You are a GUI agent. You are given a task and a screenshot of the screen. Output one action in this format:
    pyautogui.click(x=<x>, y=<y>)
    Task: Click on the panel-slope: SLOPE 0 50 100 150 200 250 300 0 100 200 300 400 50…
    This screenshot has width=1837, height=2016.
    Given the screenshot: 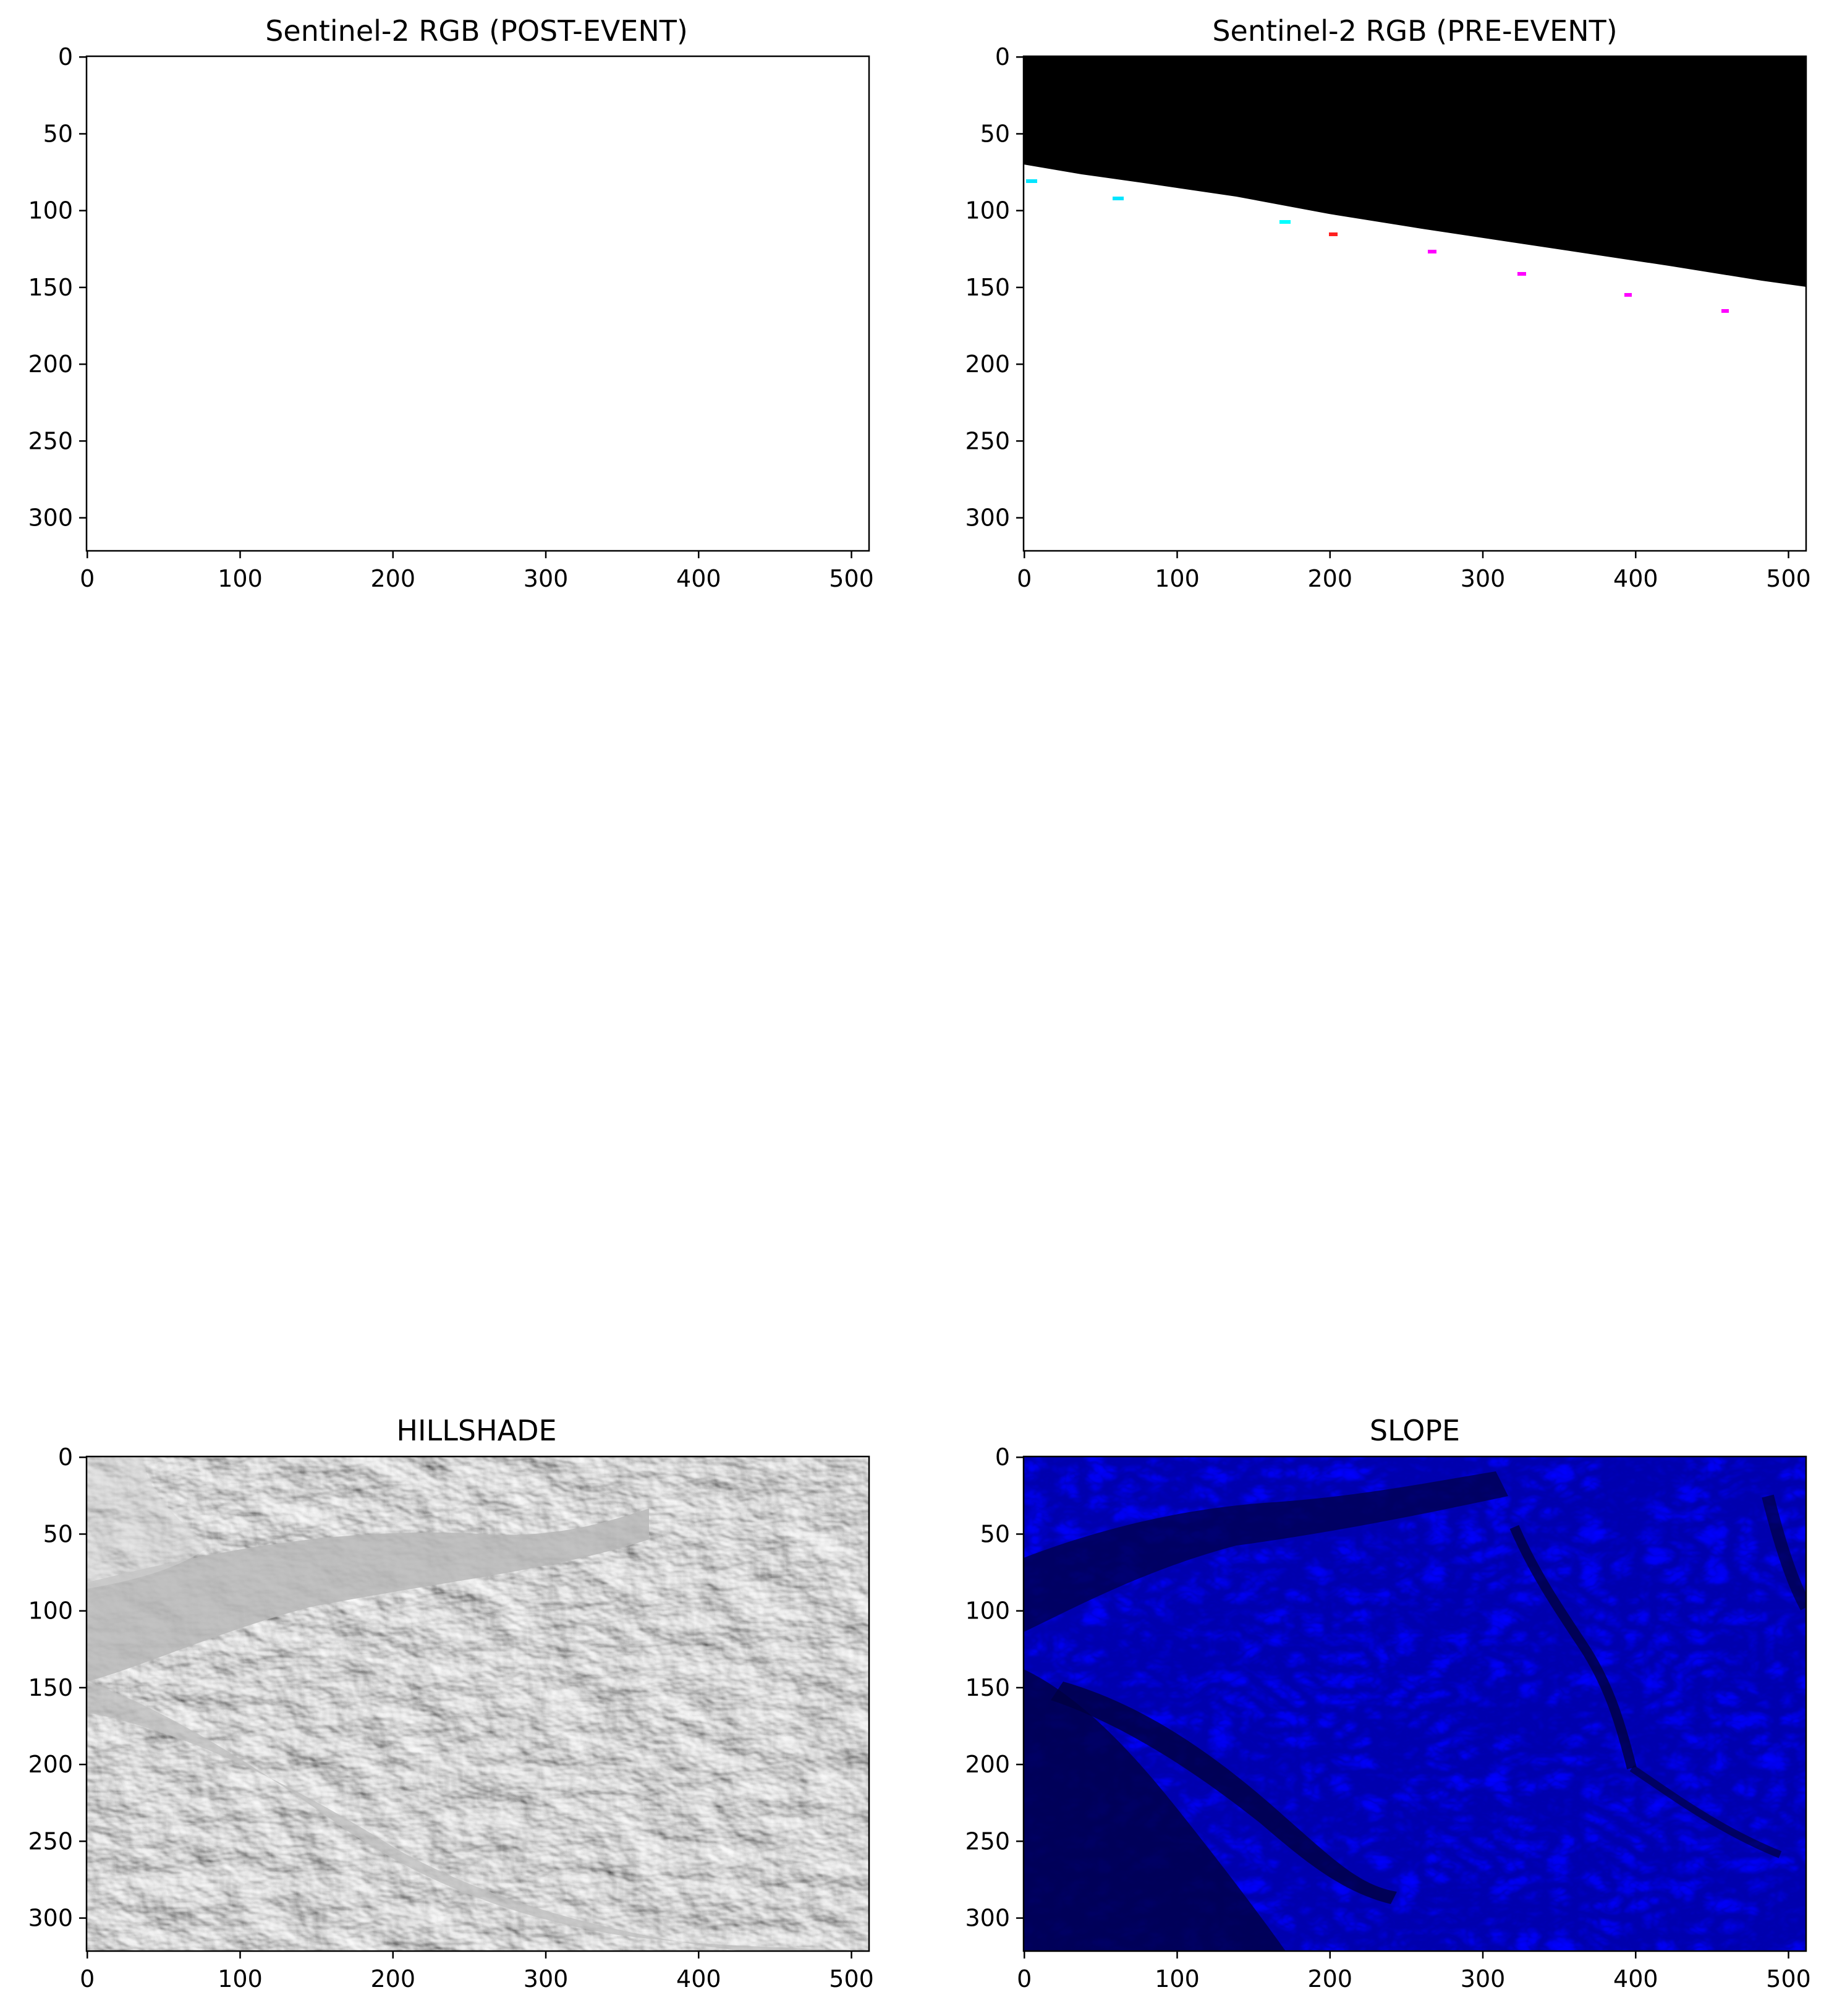 What is the action you would take?
    pyautogui.click(x=1387, y=1703)
    